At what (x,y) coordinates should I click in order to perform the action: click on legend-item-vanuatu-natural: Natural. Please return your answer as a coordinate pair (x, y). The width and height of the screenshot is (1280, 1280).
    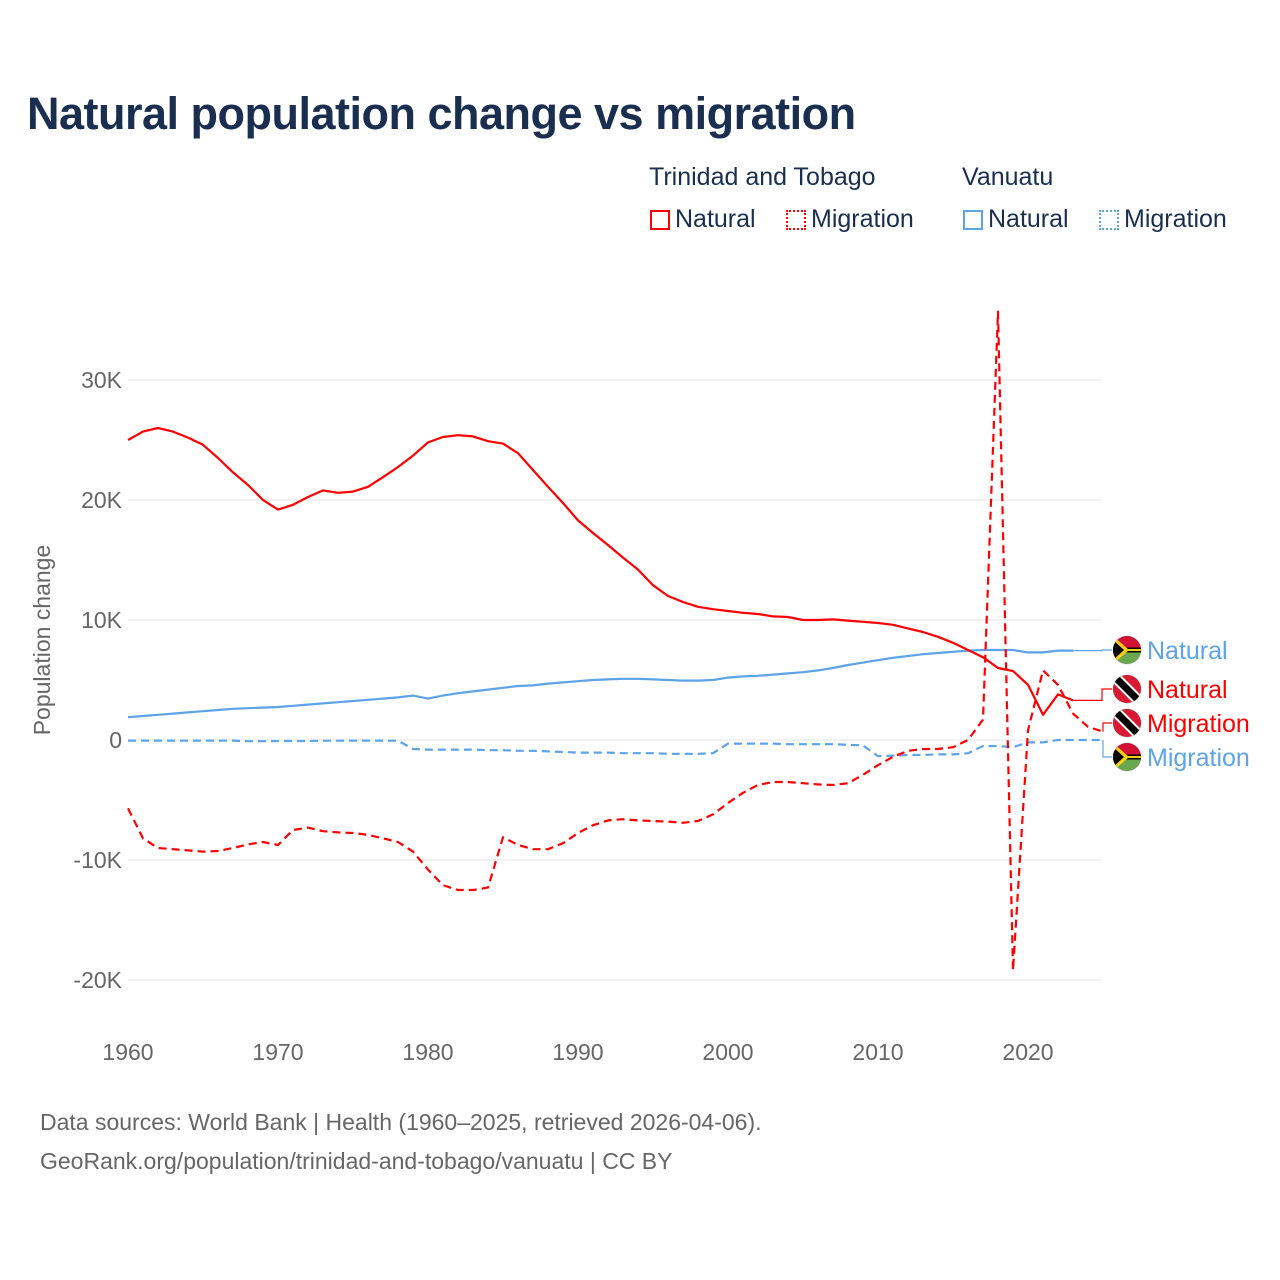
    Looking at the image, I should click on (1016, 219).